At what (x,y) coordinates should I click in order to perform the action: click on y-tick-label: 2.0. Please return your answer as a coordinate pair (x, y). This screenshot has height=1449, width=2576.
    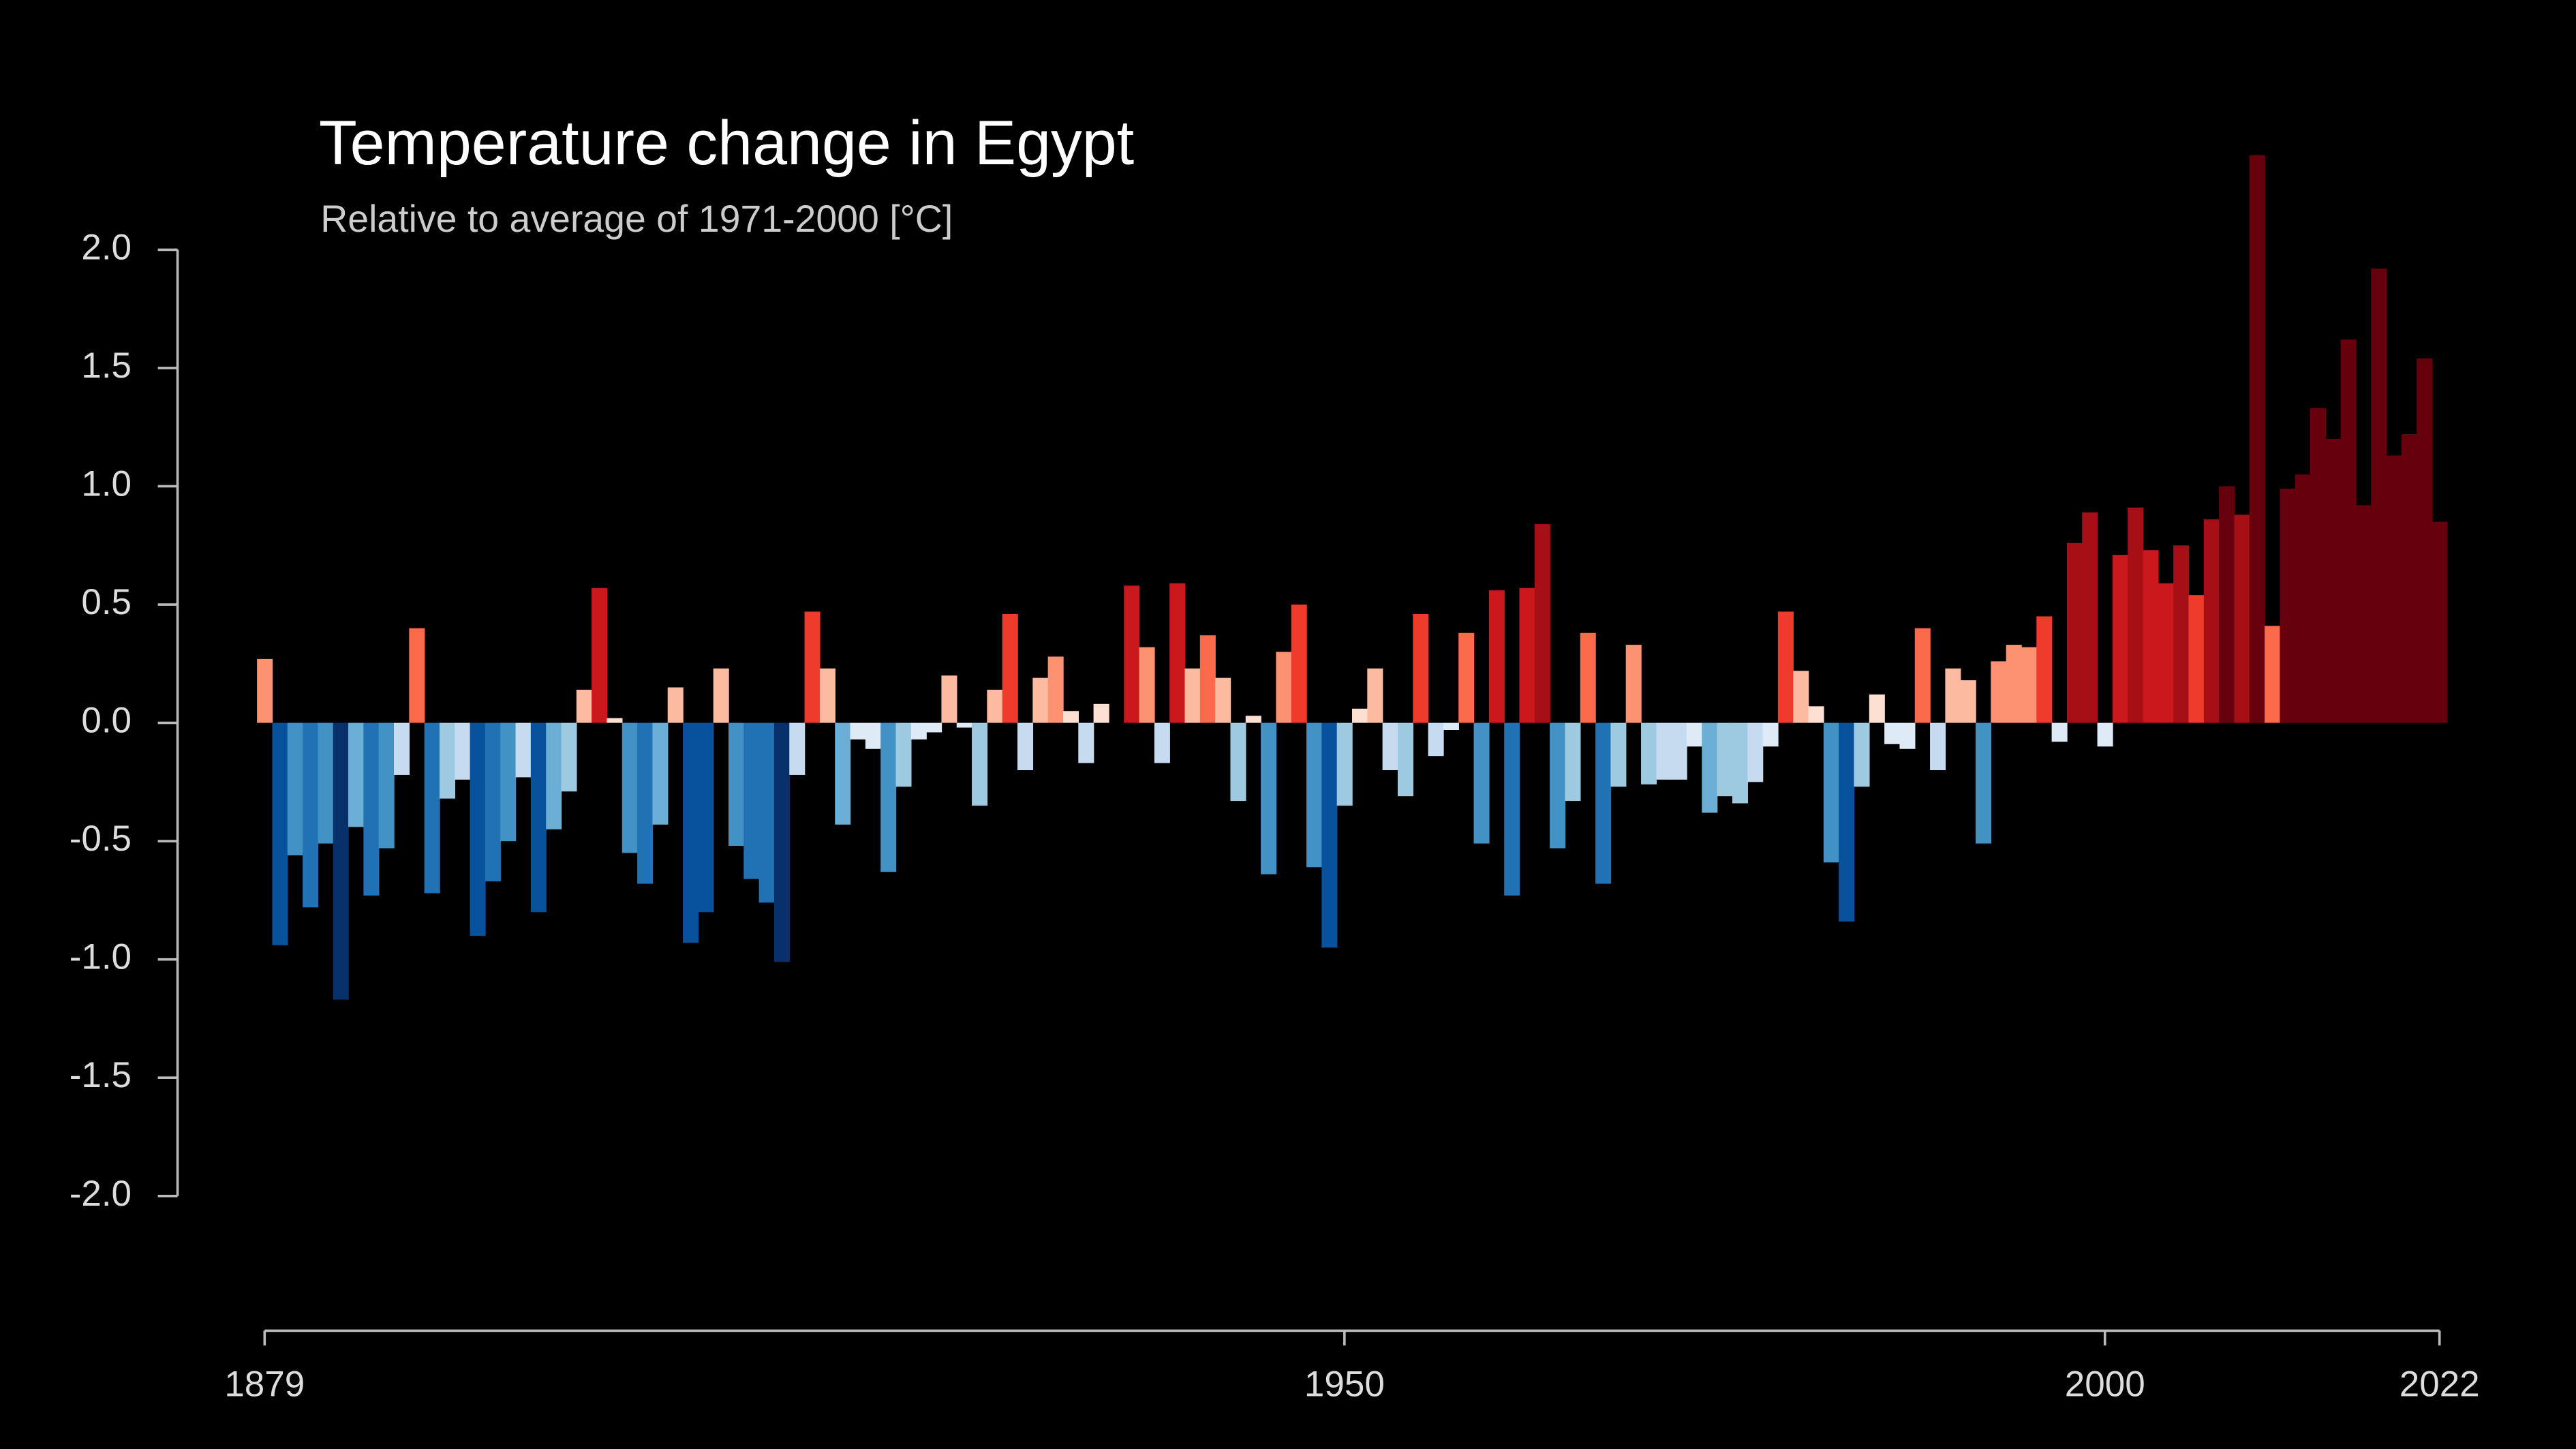
    Looking at the image, I should click on (107, 247).